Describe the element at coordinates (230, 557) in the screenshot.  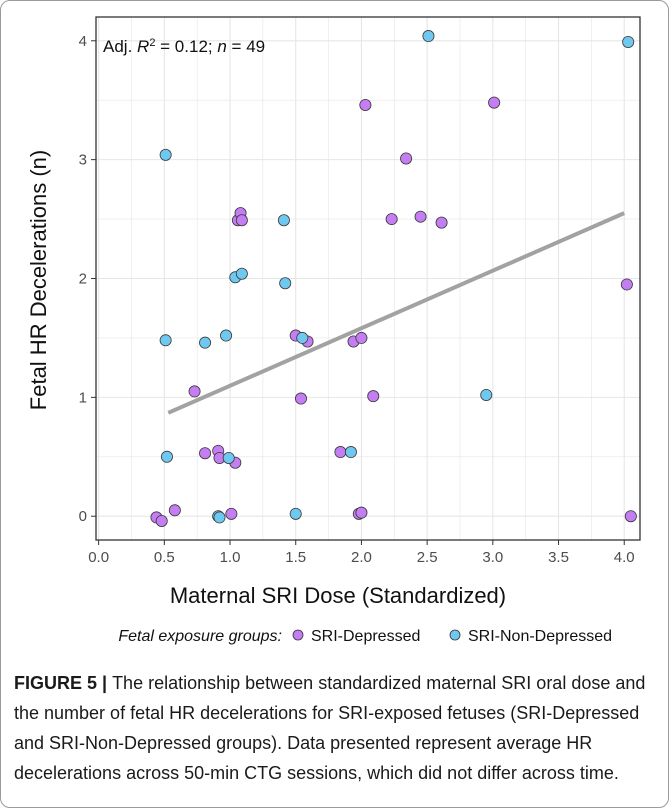
I see `x-tick-label: 1.0` at that location.